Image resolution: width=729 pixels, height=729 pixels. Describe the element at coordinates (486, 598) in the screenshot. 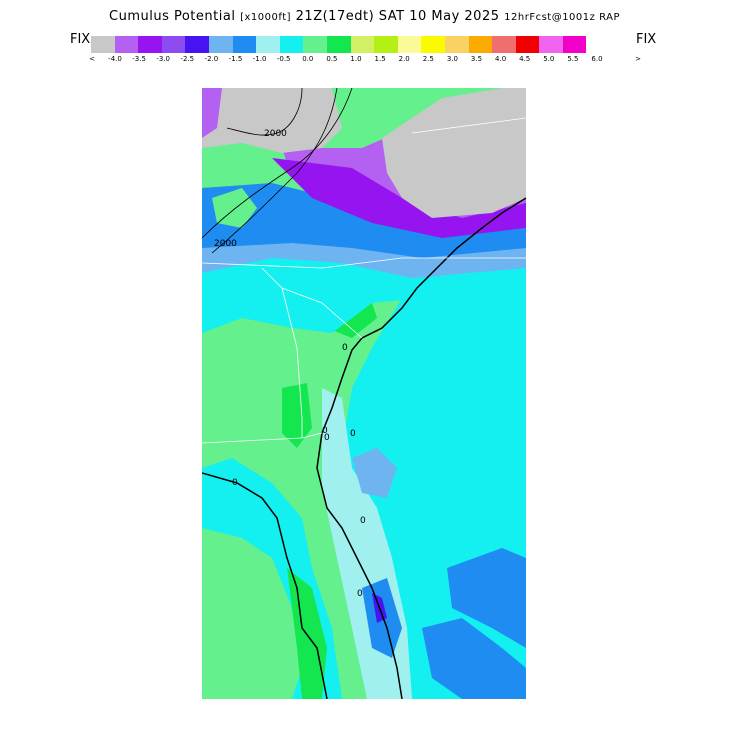

I see `field-medblue-offshore` at that location.